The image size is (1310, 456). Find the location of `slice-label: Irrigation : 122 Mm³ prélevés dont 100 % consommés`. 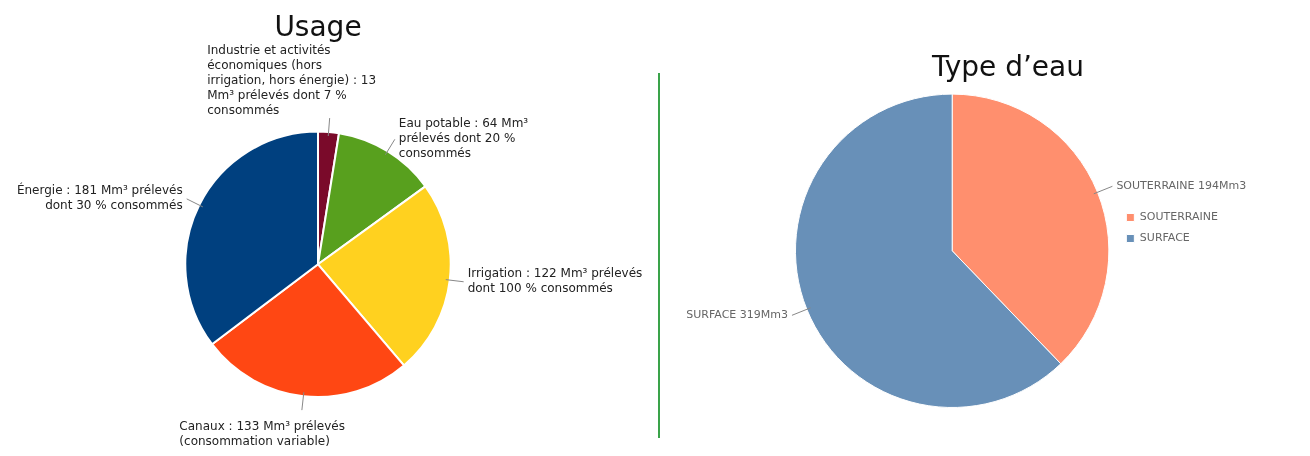

slice-label: Irrigation : 122 Mm³ prélevés dont 100 % consommés is located at coordinates (555, 281).